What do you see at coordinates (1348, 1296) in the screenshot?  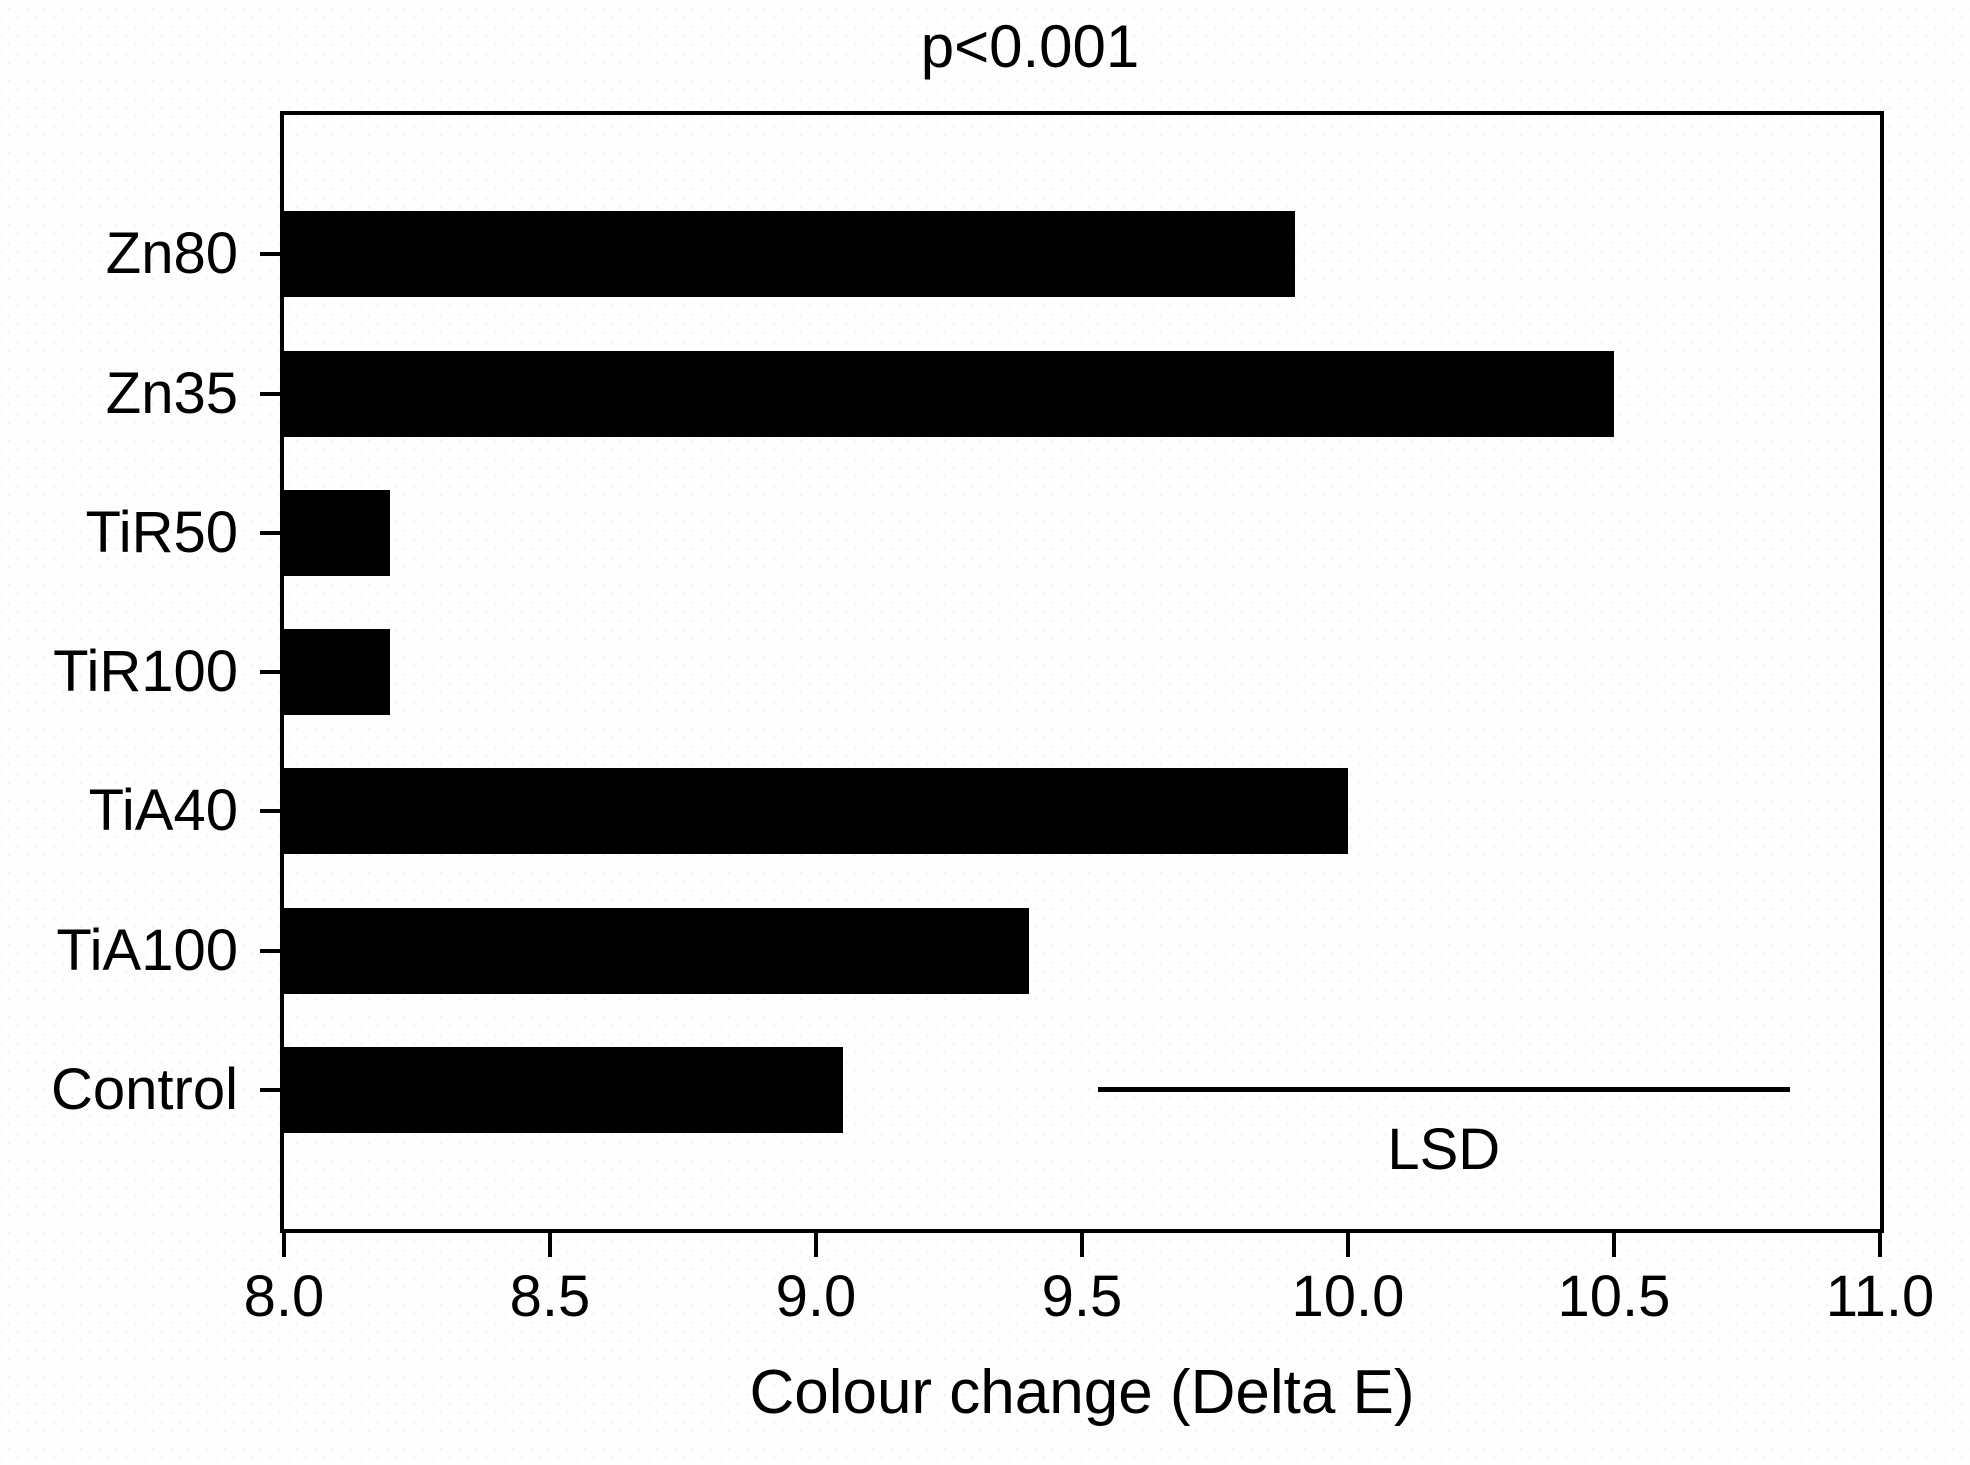 I see `x-tick-label-10.0: 10.0` at bounding box center [1348, 1296].